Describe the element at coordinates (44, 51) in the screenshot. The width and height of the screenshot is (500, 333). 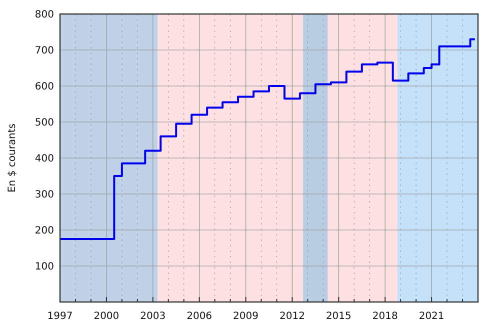
I see `y-tick-label: 700` at that location.